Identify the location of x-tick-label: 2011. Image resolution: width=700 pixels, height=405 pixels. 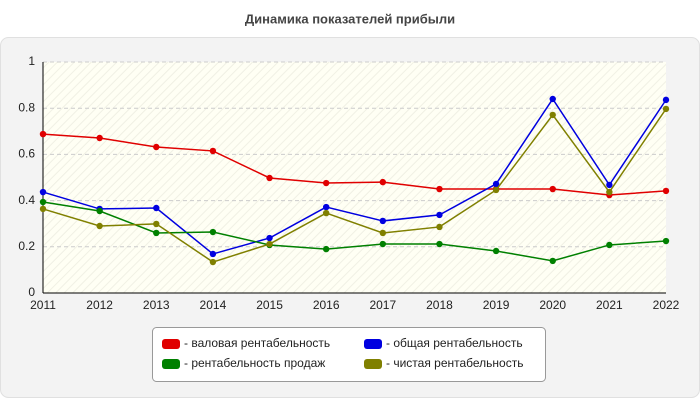
(43, 305).